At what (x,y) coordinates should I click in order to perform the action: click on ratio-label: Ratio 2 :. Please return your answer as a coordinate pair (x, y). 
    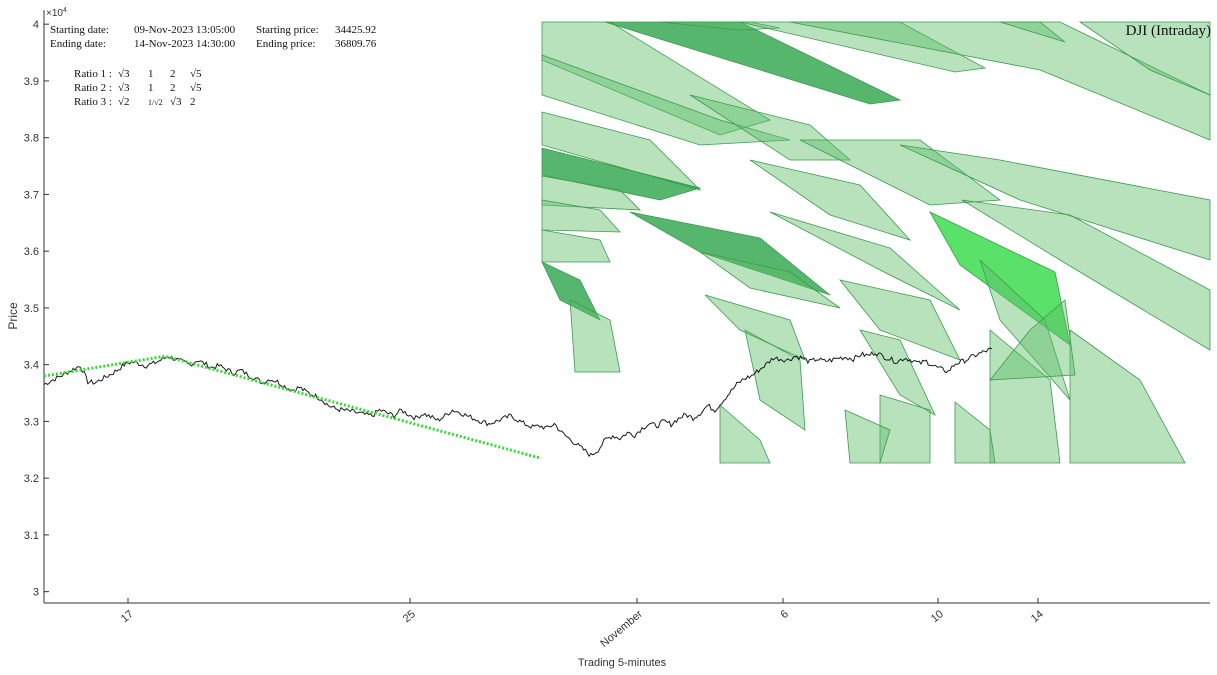
    Looking at the image, I should click on (93, 88).